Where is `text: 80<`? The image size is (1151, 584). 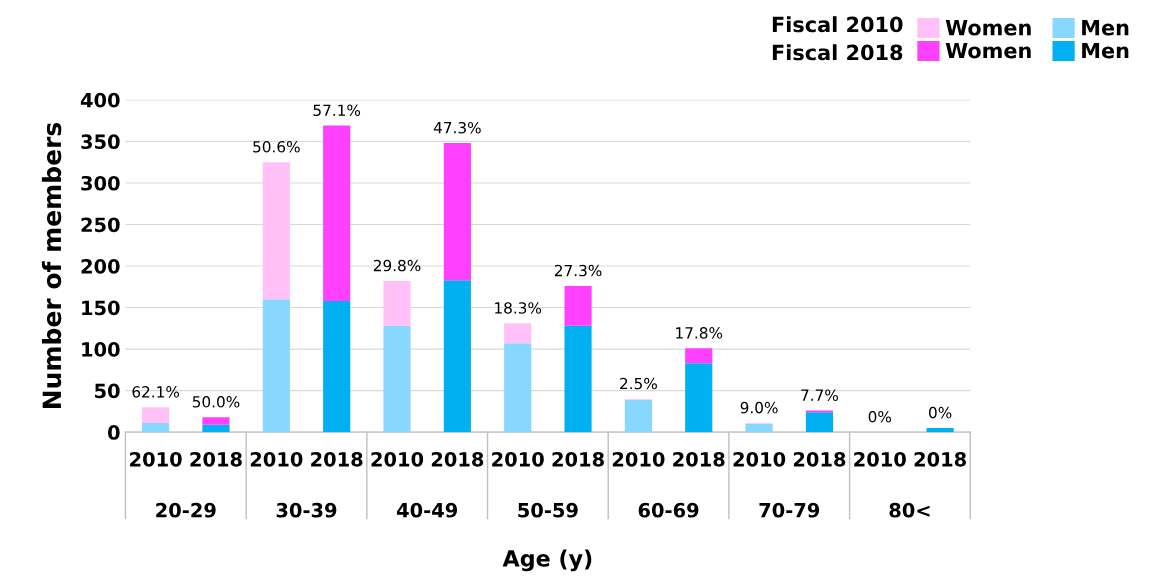
text: 80< is located at coordinates (909, 510).